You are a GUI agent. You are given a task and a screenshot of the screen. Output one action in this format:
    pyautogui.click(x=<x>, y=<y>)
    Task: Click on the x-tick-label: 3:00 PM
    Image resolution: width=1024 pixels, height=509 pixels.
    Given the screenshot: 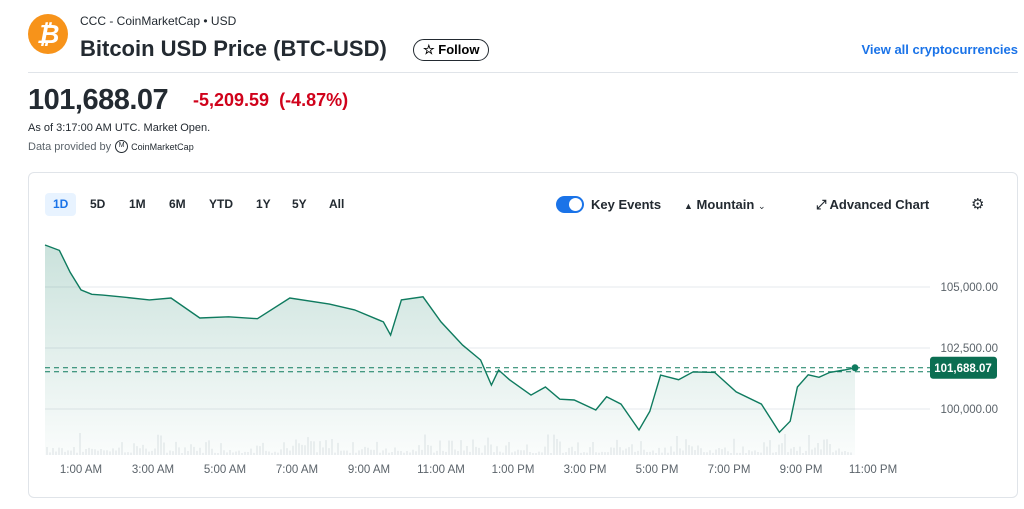 What is the action you would take?
    pyautogui.click(x=585, y=470)
    